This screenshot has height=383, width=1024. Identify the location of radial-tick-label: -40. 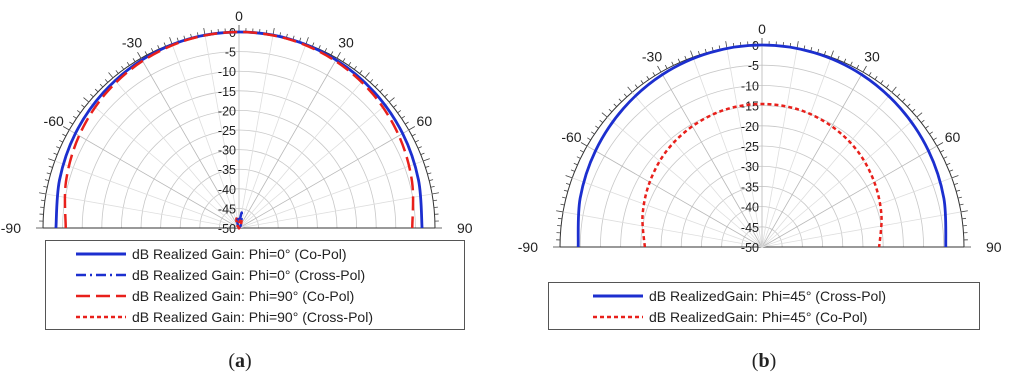
(750, 208).